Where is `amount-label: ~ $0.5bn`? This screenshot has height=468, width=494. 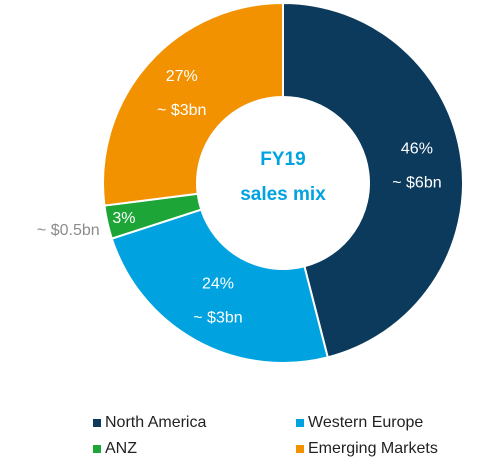
amount-label: ~ $0.5bn is located at coordinates (68, 230).